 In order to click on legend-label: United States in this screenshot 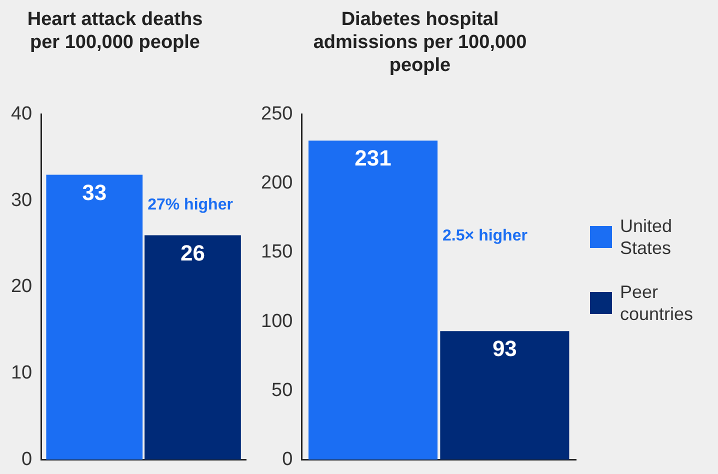, I will do `click(647, 237)`.